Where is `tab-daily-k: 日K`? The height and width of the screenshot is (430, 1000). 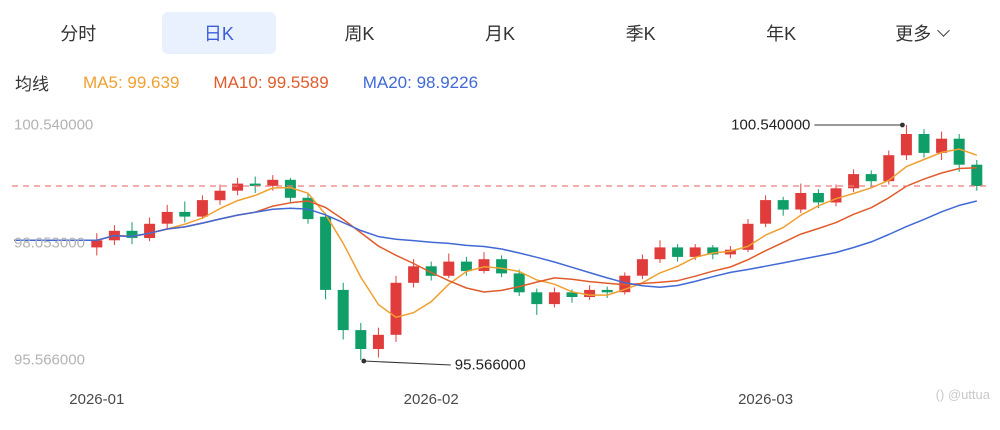
tab-daily-k: 日K is located at coordinates (219, 33).